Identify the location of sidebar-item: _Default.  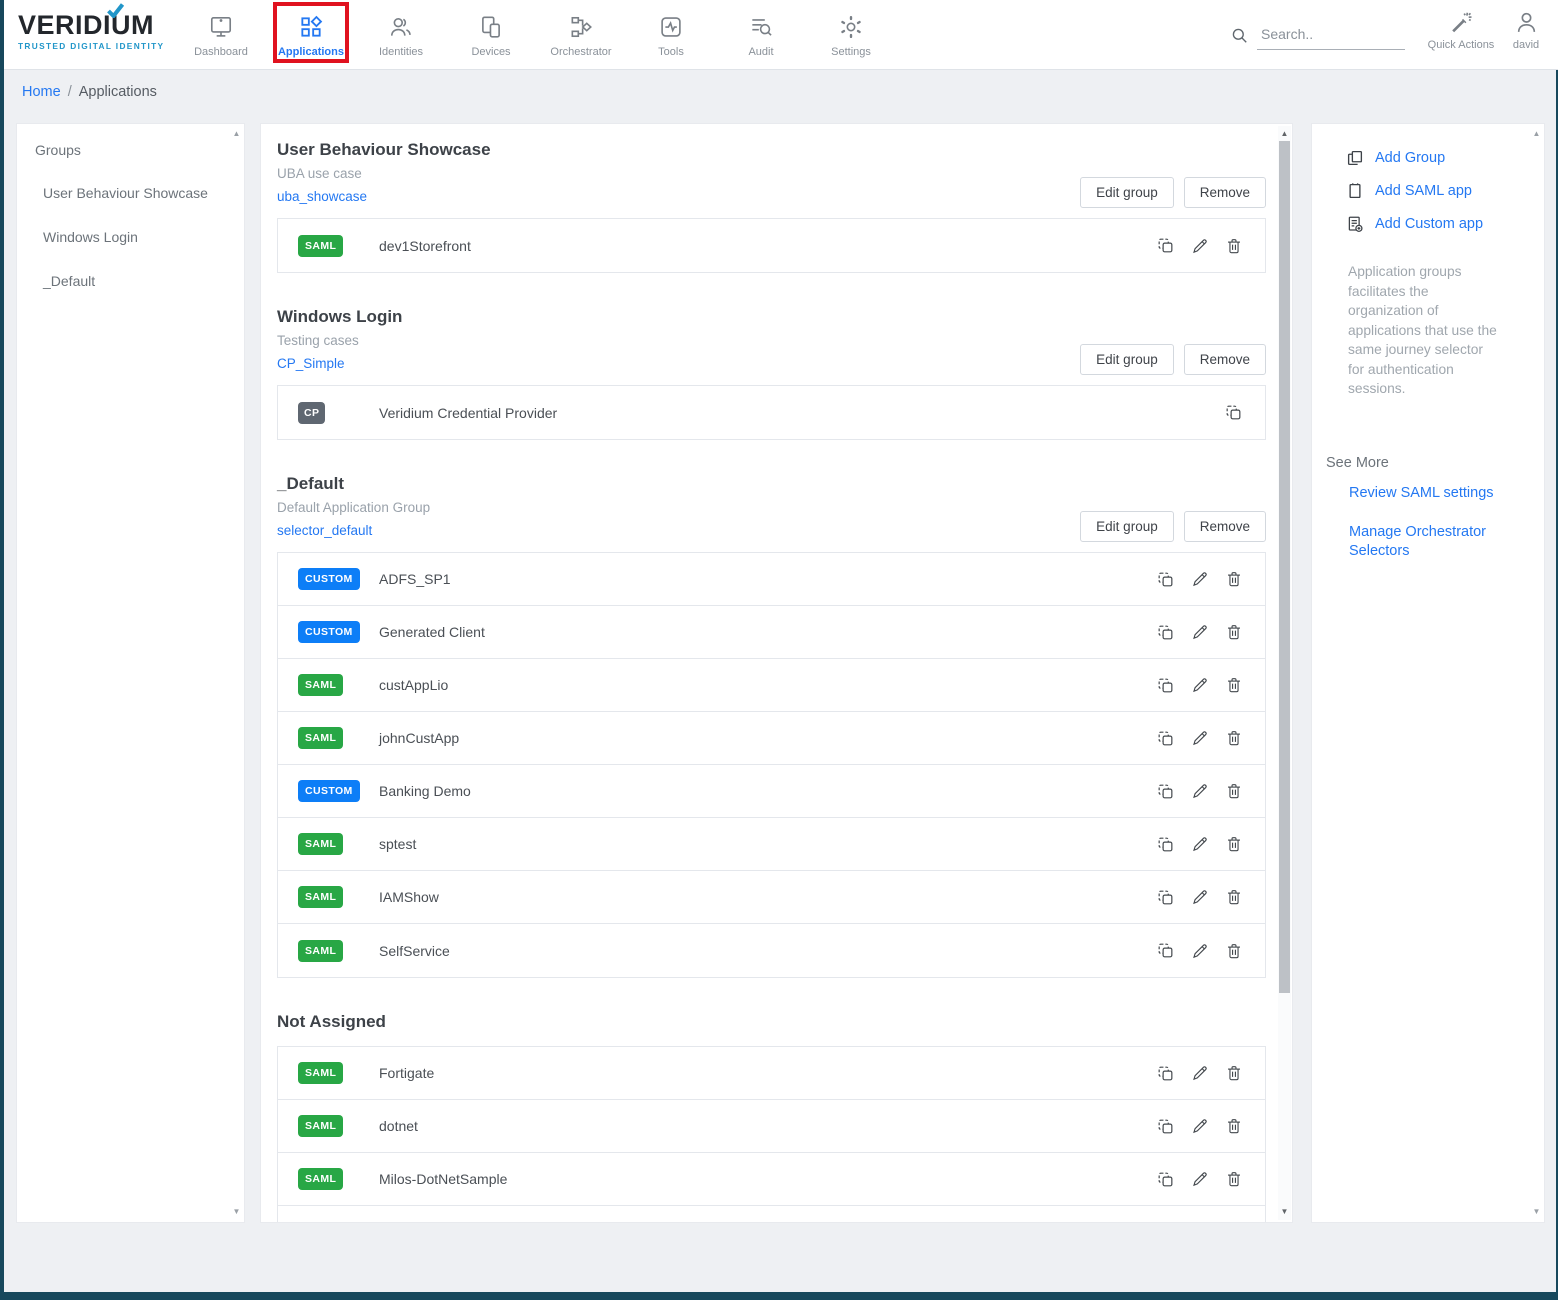
(69, 281).